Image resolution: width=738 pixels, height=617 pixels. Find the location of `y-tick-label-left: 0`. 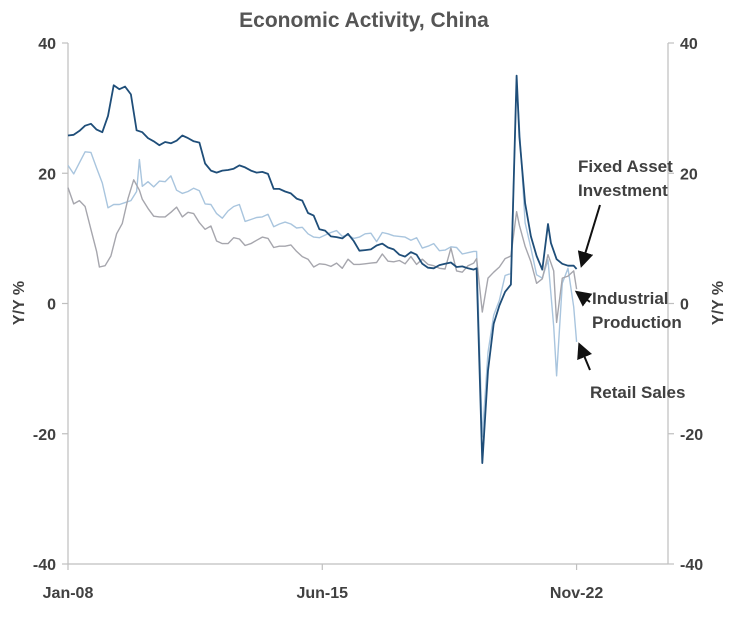

y-tick-label-left: 0 is located at coordinates (51, 305).